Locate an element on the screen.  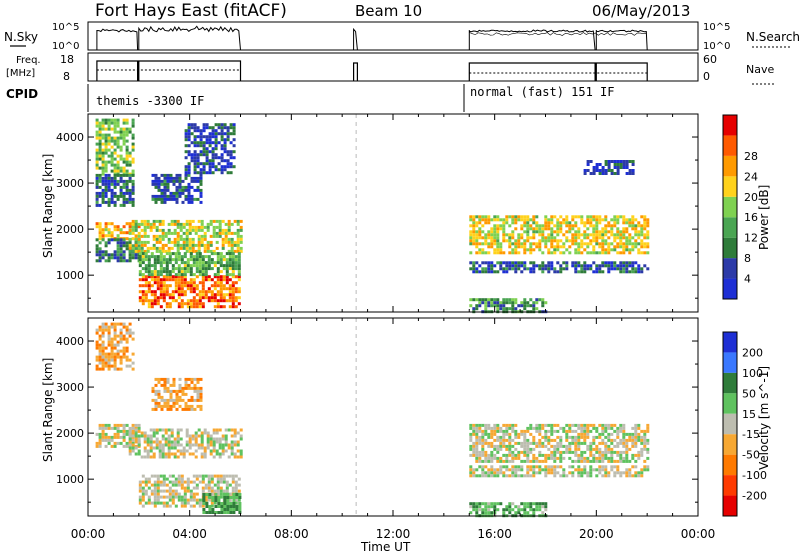
freq-trace is located at coordinates (372, 70).